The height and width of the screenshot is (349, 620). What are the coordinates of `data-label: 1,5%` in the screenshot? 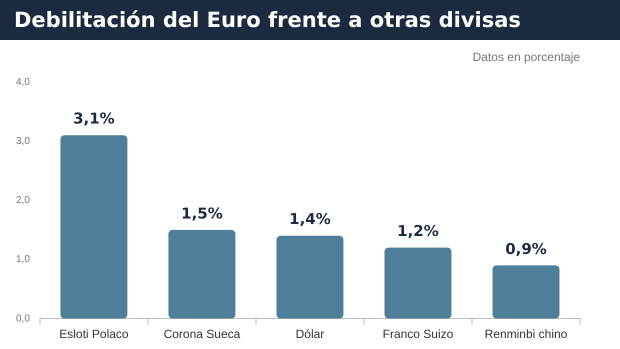 It's located at (202, 213).